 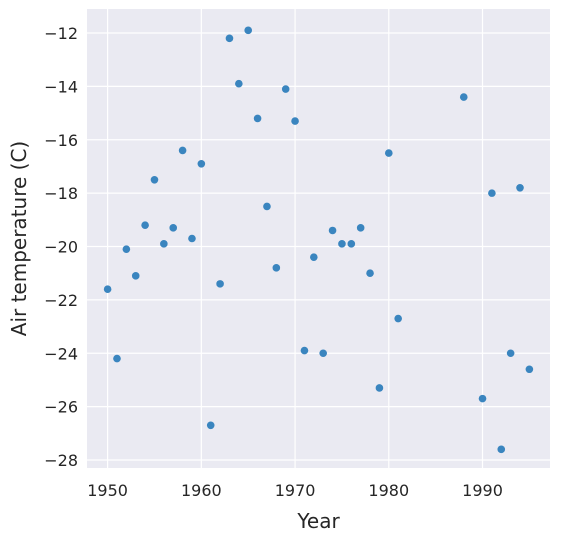 What do you see at coordinates (482, 490) in the screenshot?
I see `x-tick-label: 1990` at bounding box center [482, 490].